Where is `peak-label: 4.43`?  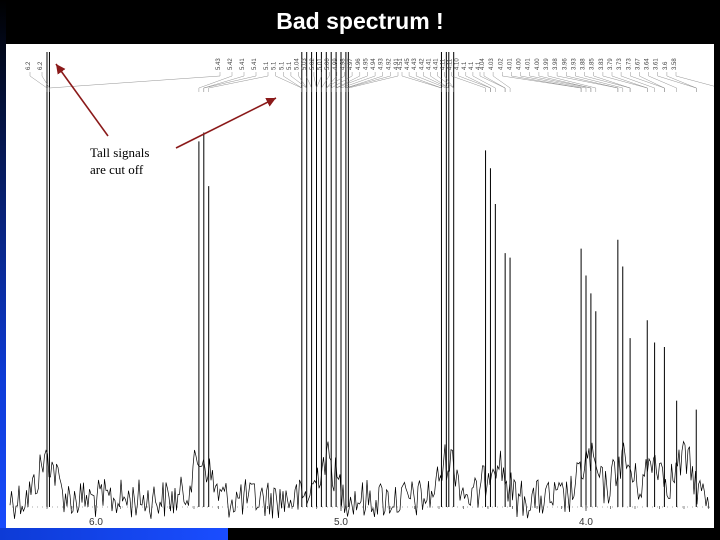 peak-label: 4.43 is located at coordinates (415, 64).